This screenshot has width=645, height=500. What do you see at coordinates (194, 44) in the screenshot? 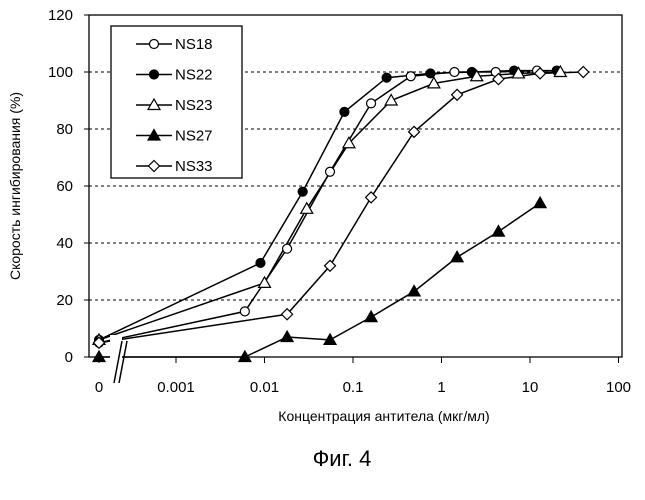
I see `legend-label: NS18` at bounding box center [194, 44].